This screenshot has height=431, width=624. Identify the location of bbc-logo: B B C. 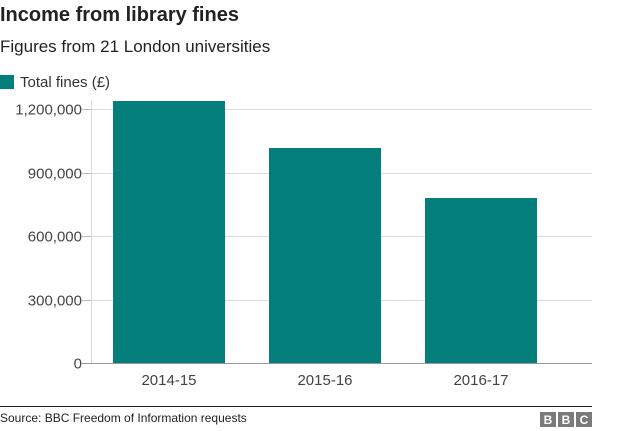
(566, 419).